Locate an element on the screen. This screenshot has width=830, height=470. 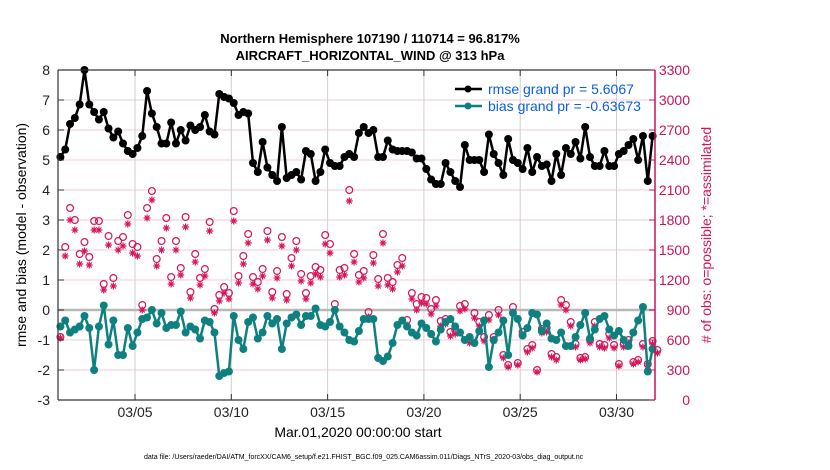
y-tick-label: -3 is located at coordinates (44, 400).